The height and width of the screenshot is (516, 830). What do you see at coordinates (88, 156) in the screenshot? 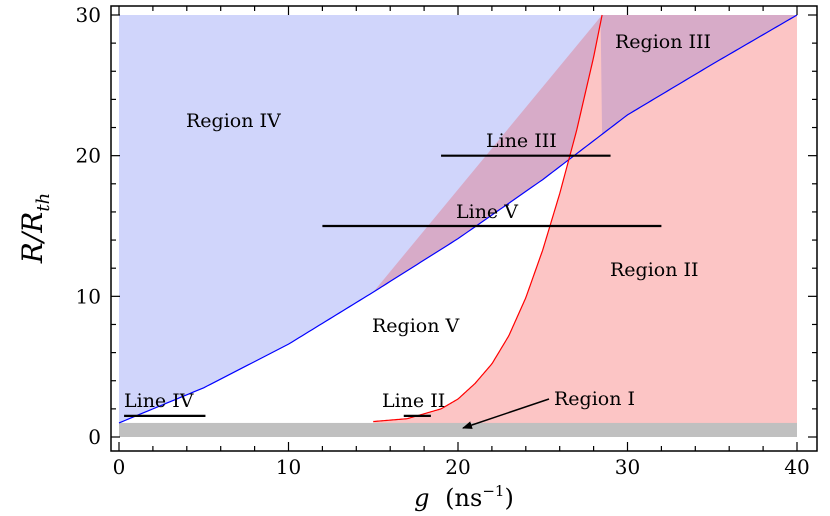
I see `y-tick-label: 20` at bounding box center [88, 156].